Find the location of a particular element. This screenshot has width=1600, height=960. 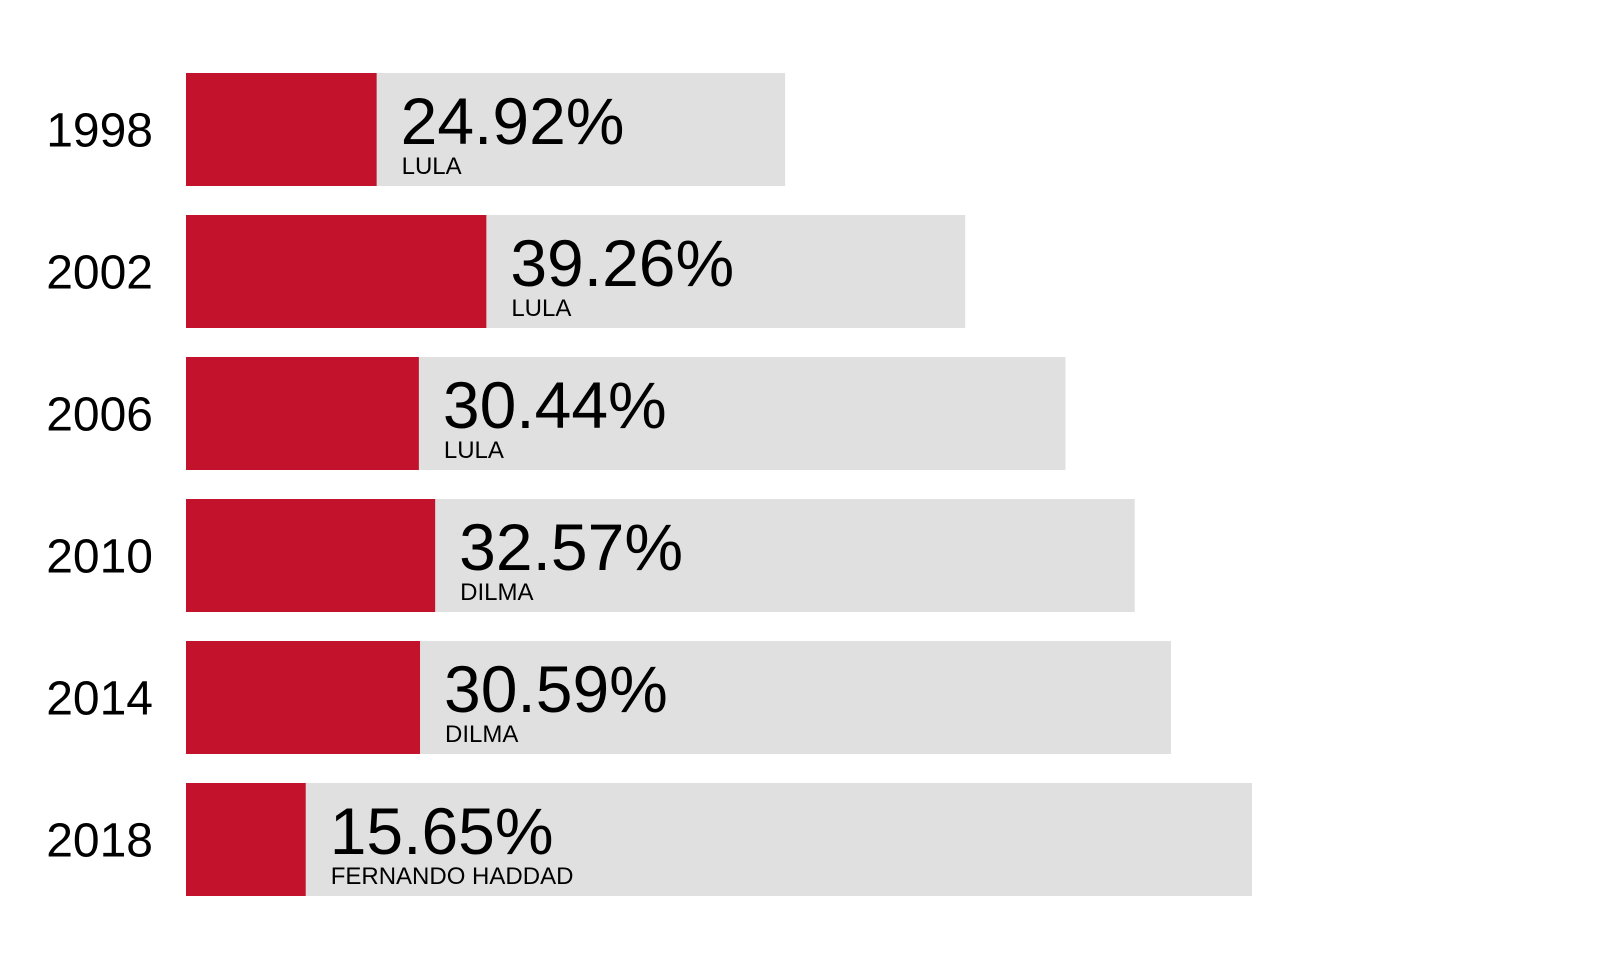

bar-track is located at coordinates (719, 839).